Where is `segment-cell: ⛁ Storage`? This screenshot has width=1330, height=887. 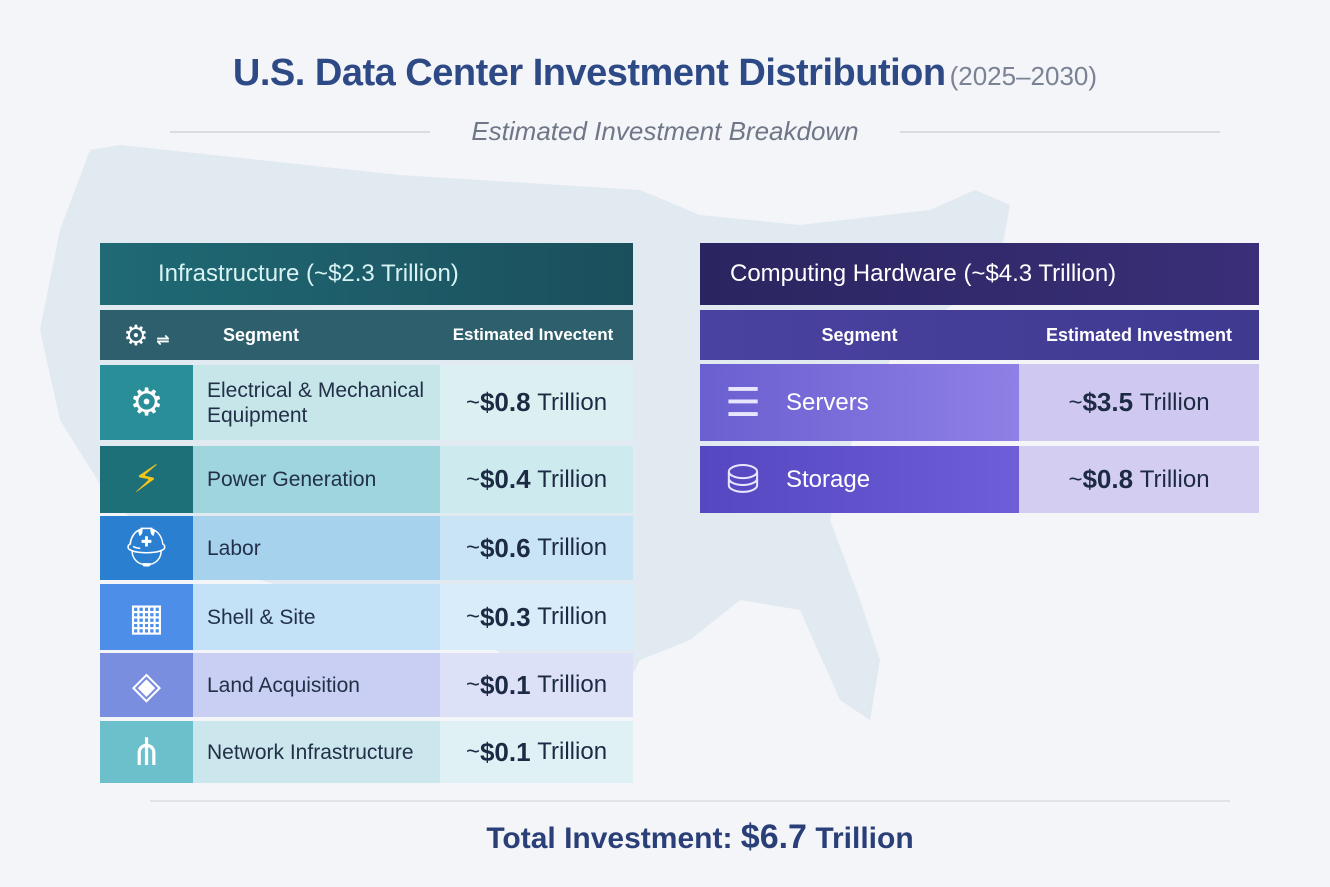
segment-cell: ⛁ Storage is located at coordinates (859, 479).